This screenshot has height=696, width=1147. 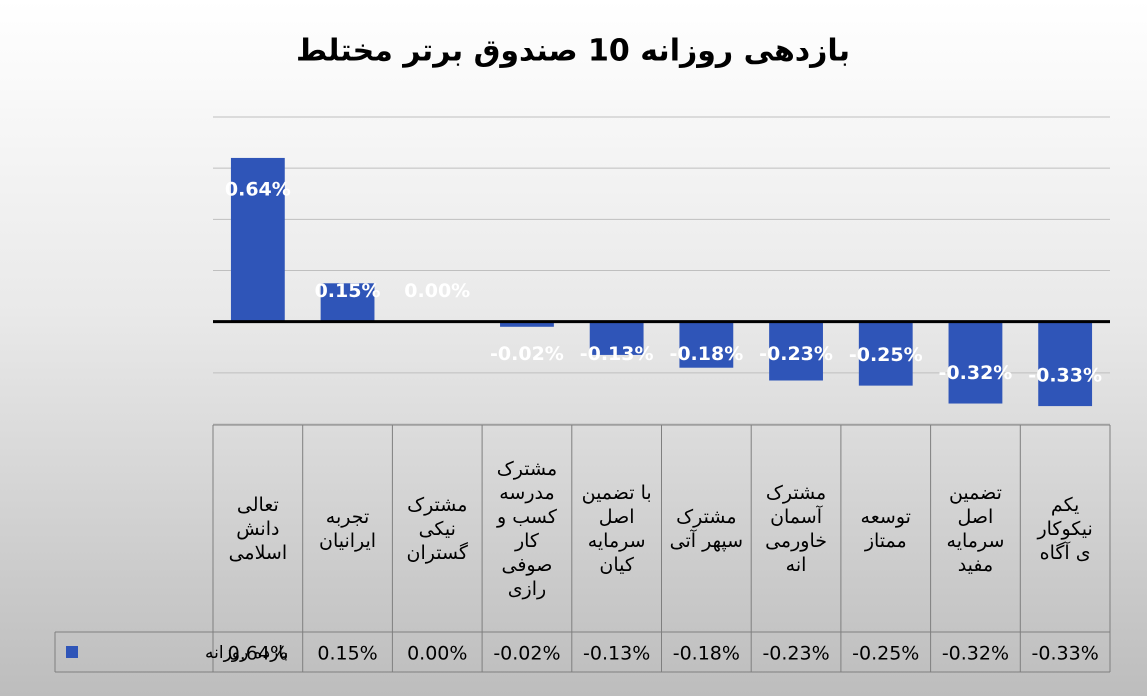 What do you see at coordinates (975, 654) in the screenshot?
I see `table-value: -0.32%` at bounding box center [975, 654].